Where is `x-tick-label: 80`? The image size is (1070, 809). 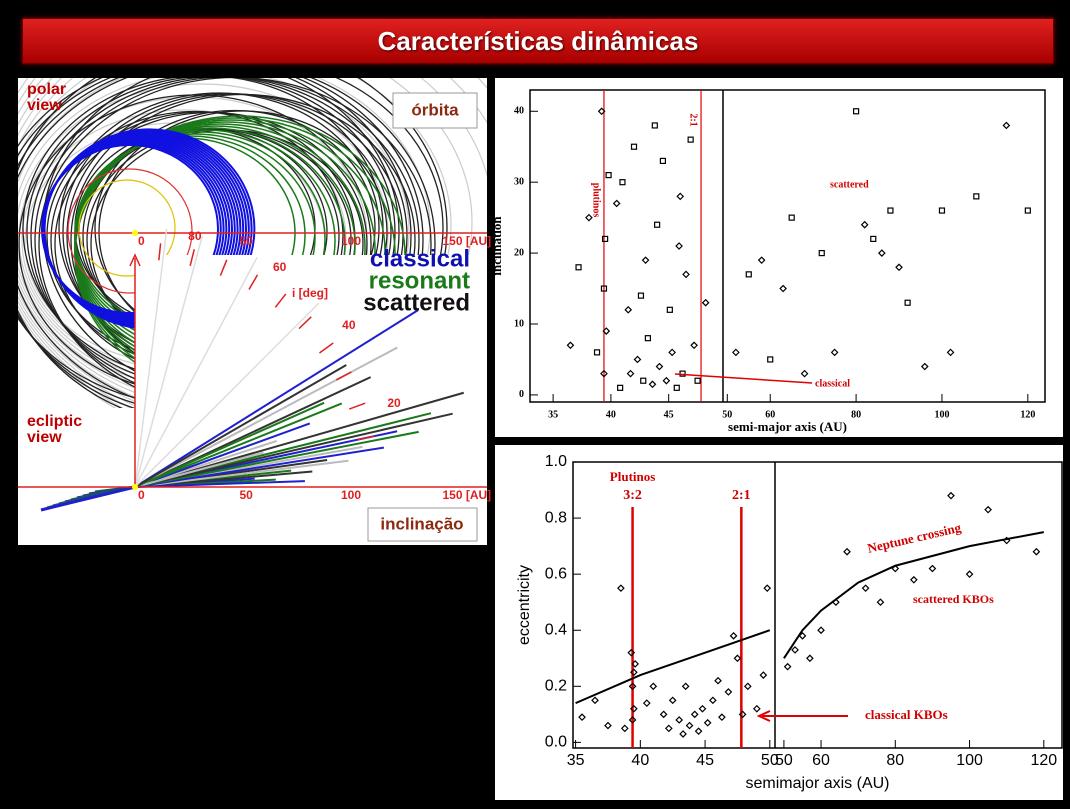
x-tick-label: 80 is located at coordinates (895, 760).